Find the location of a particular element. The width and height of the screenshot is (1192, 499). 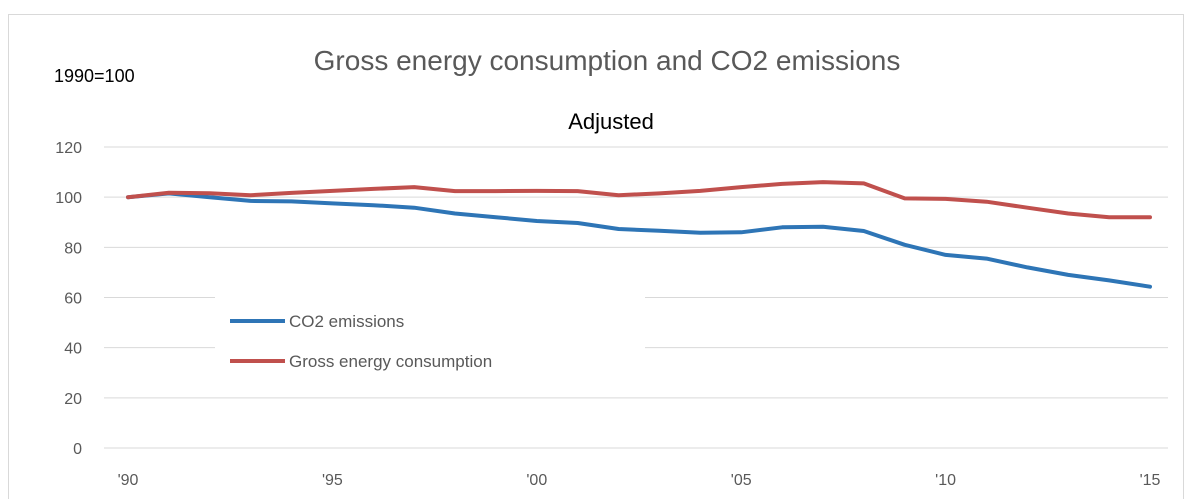

y-tick-label-120: 120 is located at coordinates (68, 148).